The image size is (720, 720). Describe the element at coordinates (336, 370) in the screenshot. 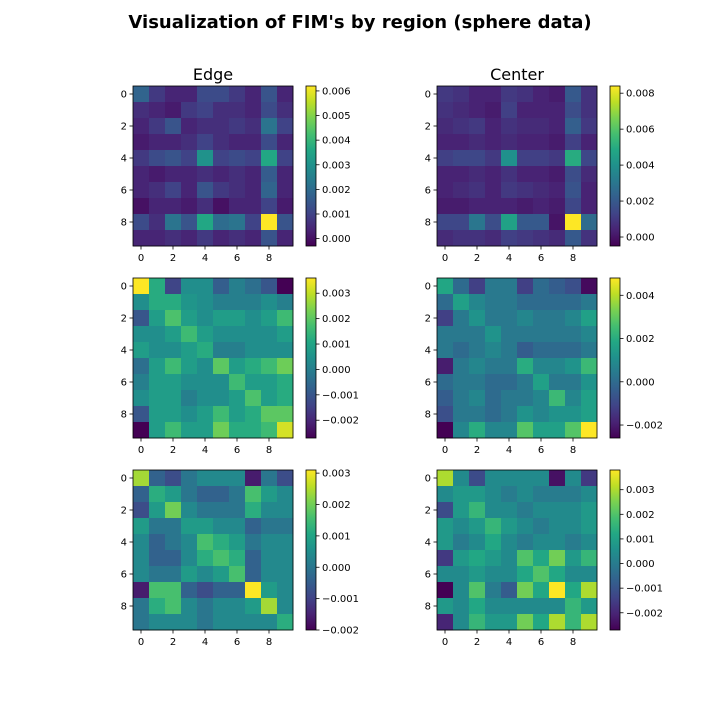

I see `colorbar-tick-label: 0.000` at that location.